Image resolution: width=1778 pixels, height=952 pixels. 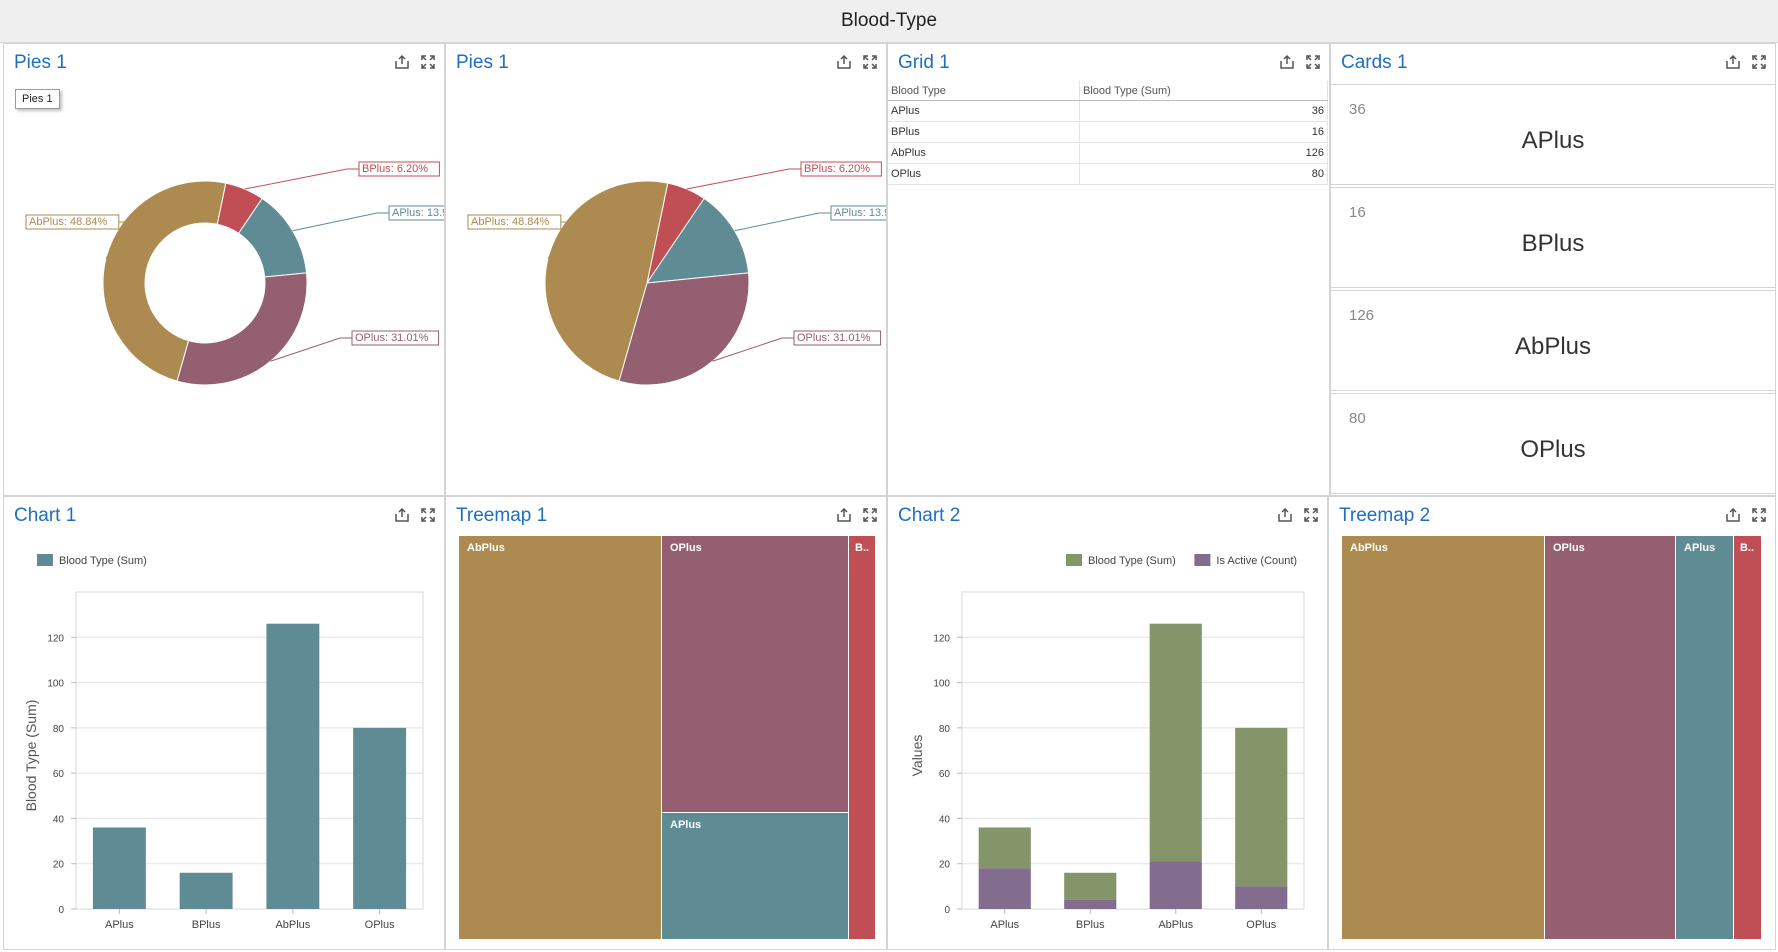 I want to click on cell: 36, so click(x=1203, y=111).